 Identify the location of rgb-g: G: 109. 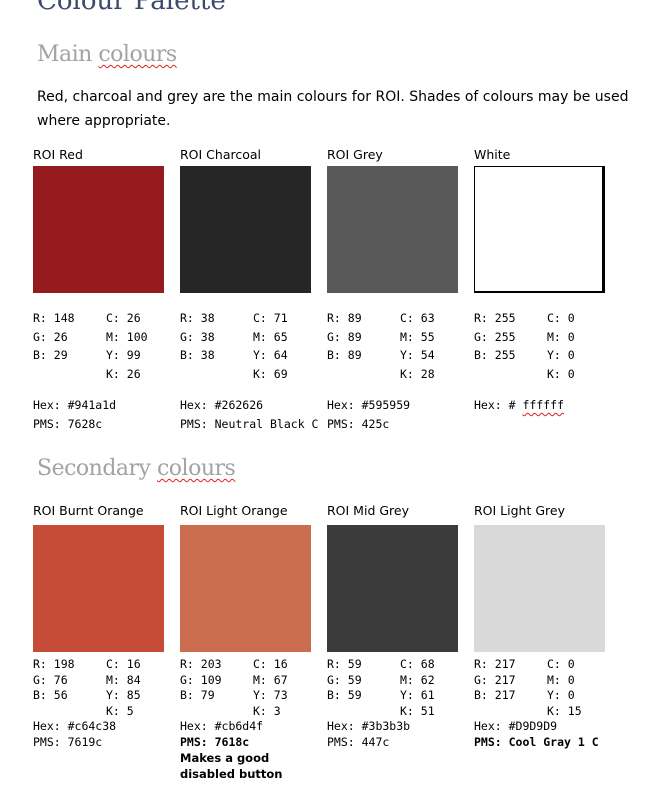
(201, 680).